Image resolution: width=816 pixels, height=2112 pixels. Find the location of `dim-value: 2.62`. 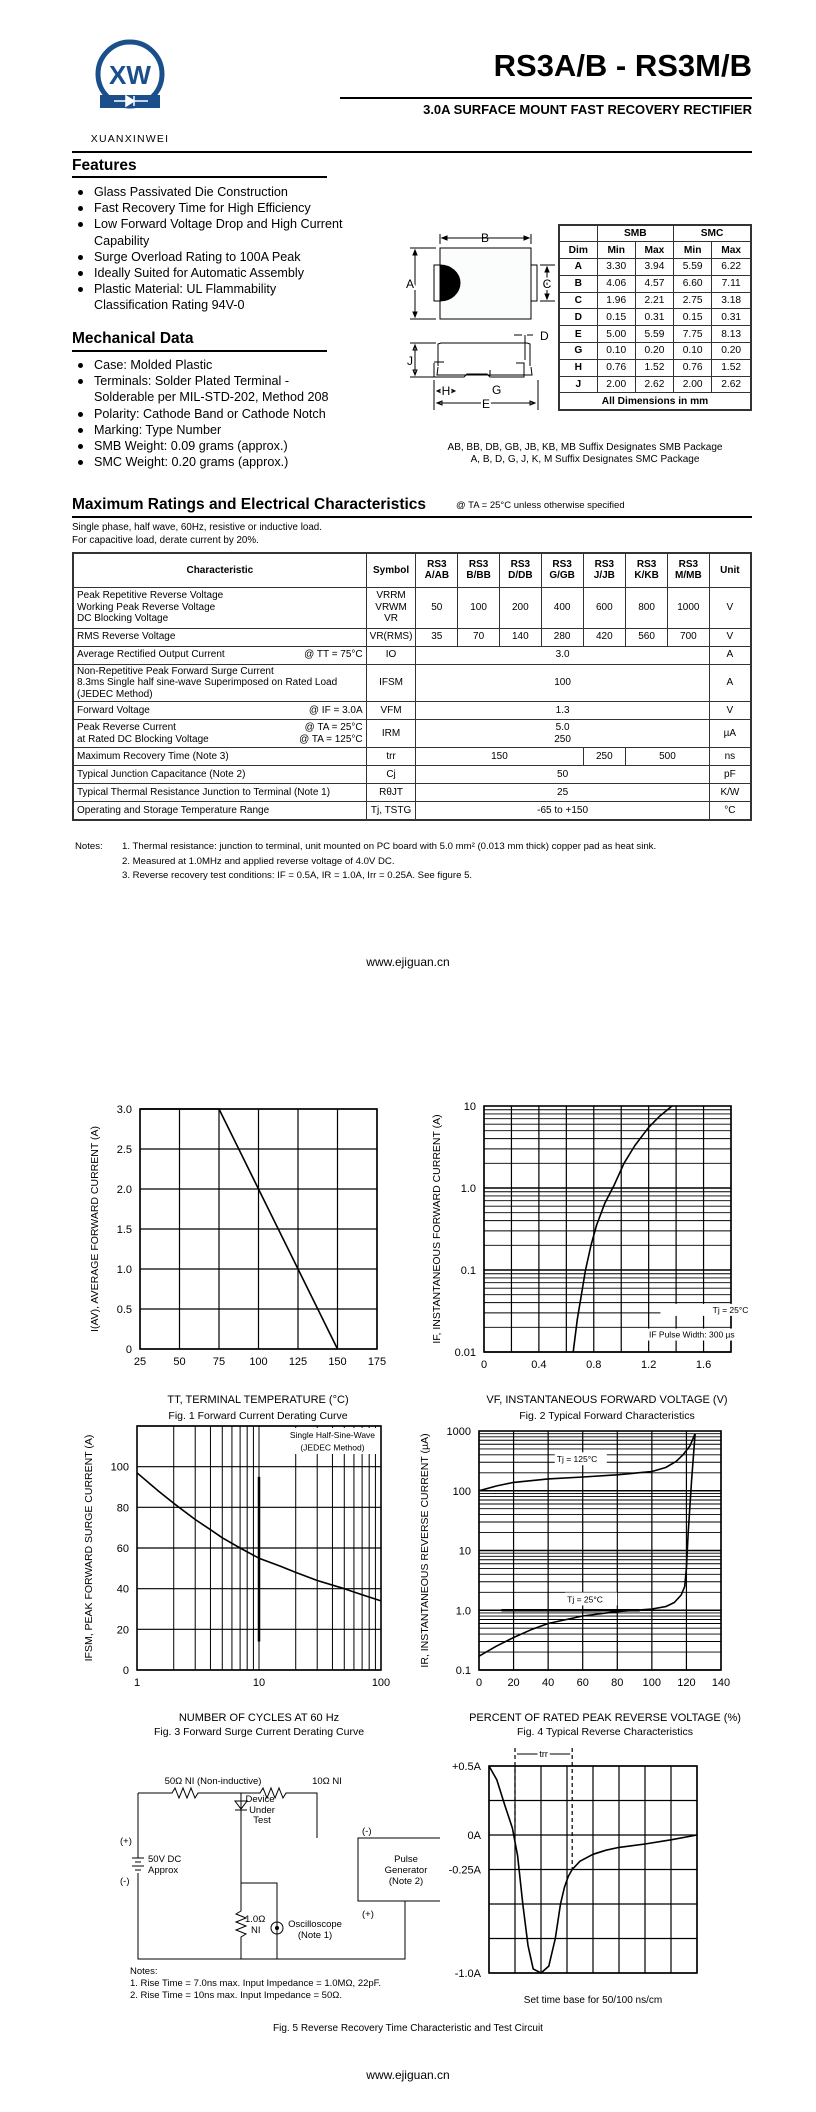

dim-value: 2.62 is located at coordinates (731, 384).